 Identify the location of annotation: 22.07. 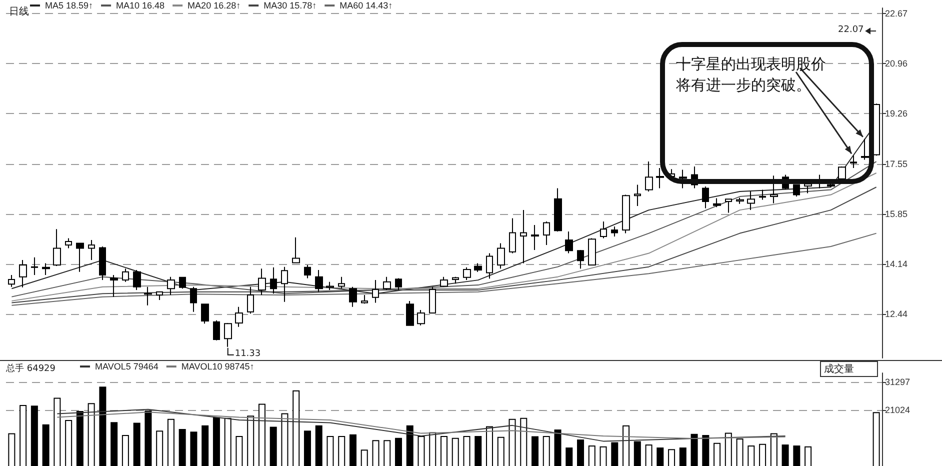
(851, 30).